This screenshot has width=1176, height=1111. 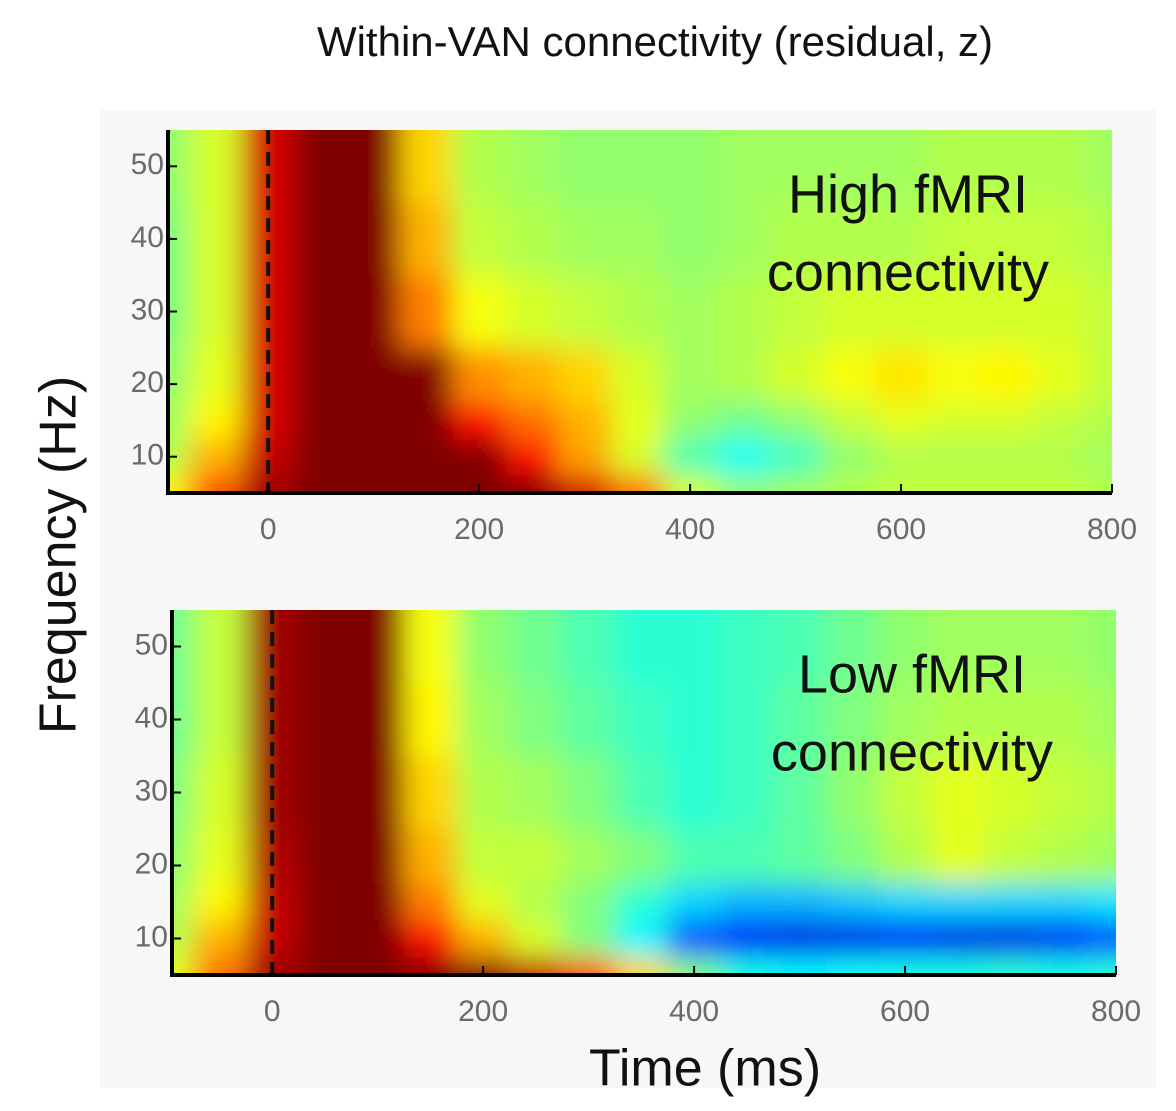 I want to click on y-tick-label: 20, so click(x=151, y=863).